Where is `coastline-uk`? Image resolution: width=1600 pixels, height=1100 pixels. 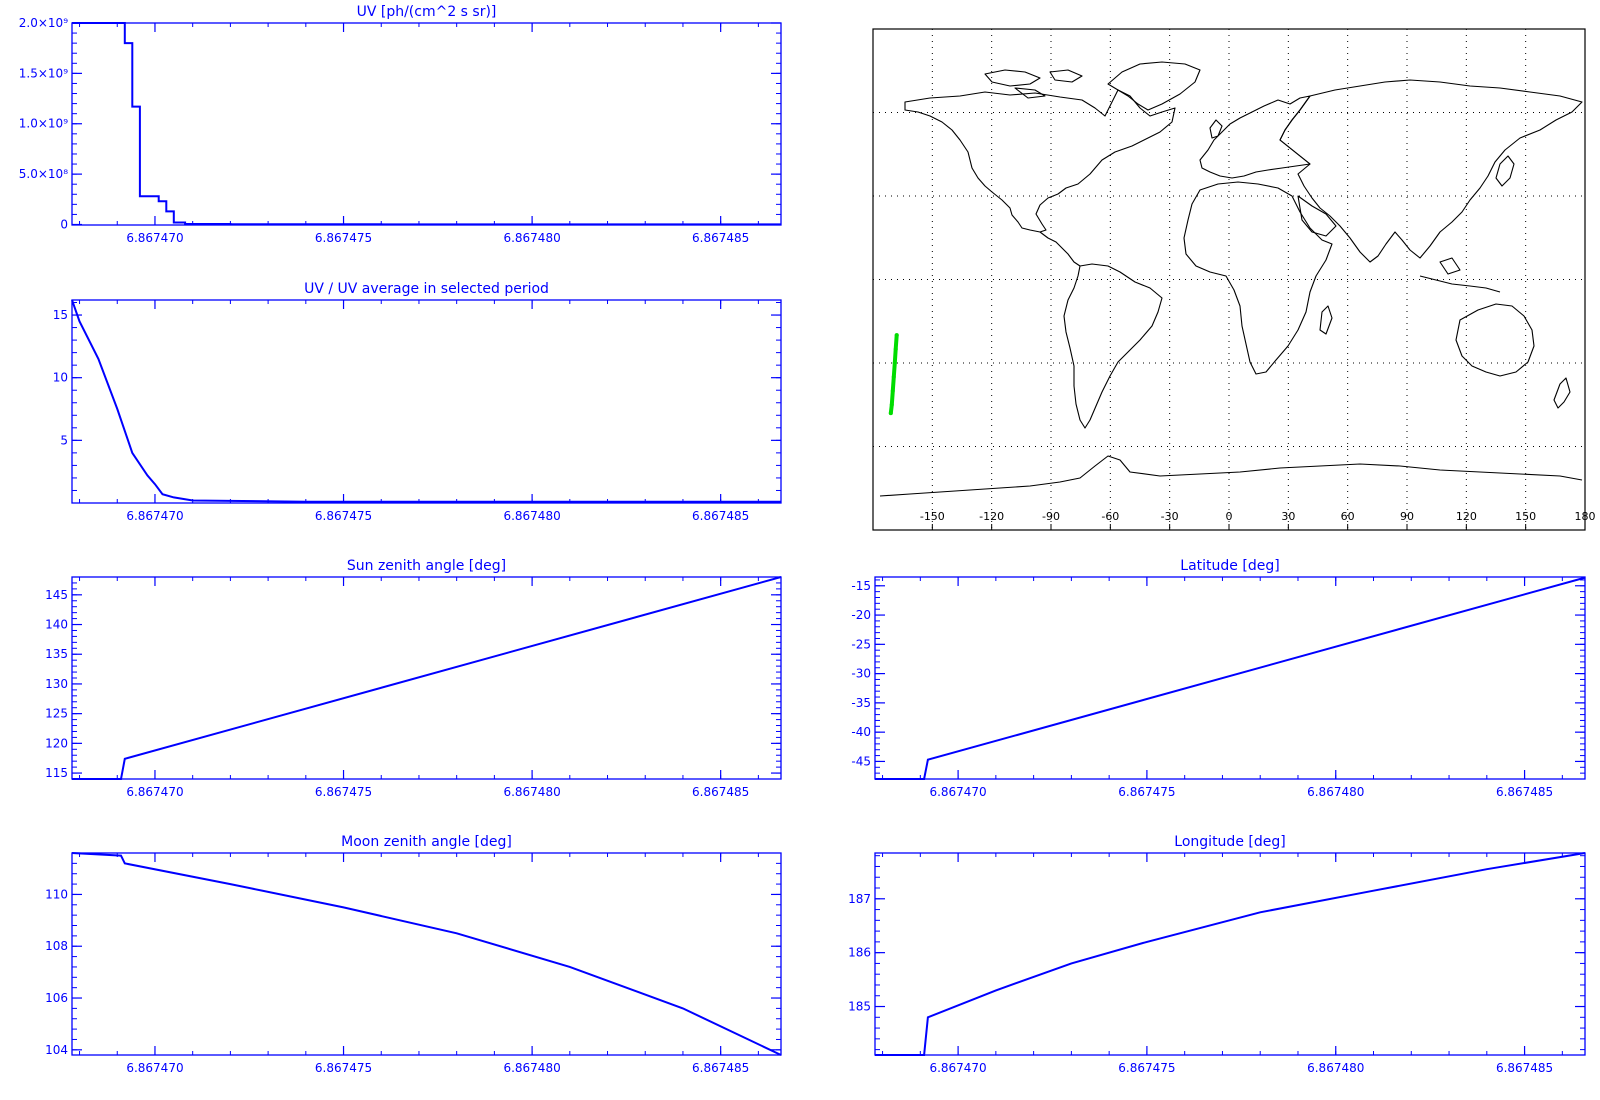 coastline-uk is located at coordinates (1216, 129).